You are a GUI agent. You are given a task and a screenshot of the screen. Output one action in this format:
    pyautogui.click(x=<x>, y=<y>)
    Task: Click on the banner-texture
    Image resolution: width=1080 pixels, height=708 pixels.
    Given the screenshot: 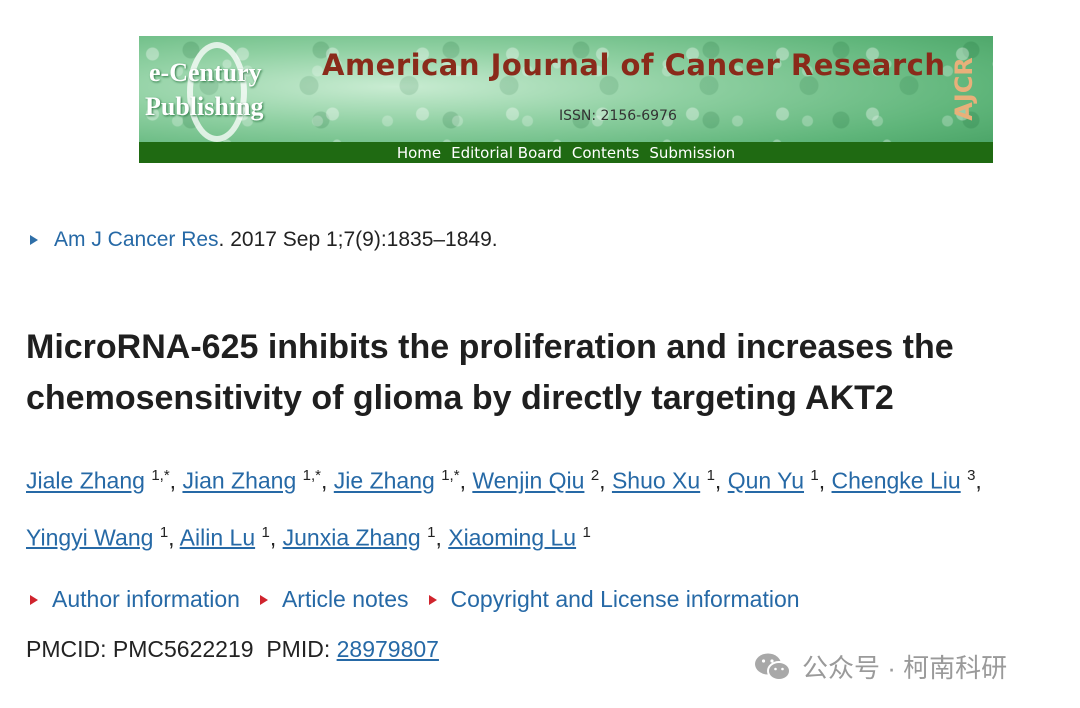 What is the action you would take?
    pyautogui.click(x=566, y=99)
    